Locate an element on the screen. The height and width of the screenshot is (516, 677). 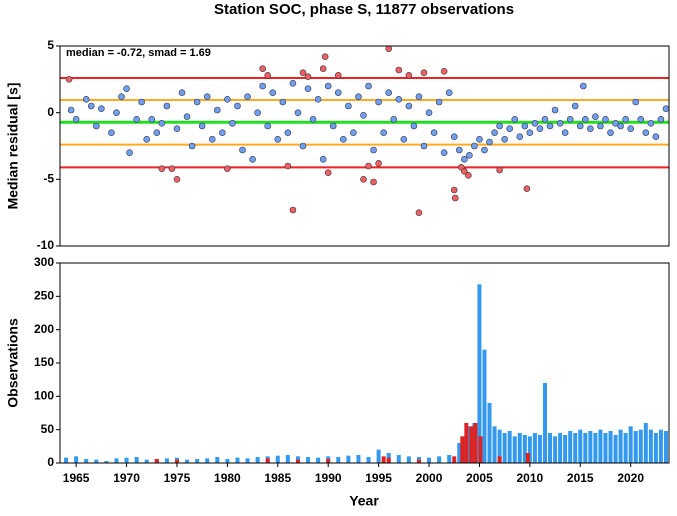
x-tick-label: 1970 is located at coordinates (126, 478).